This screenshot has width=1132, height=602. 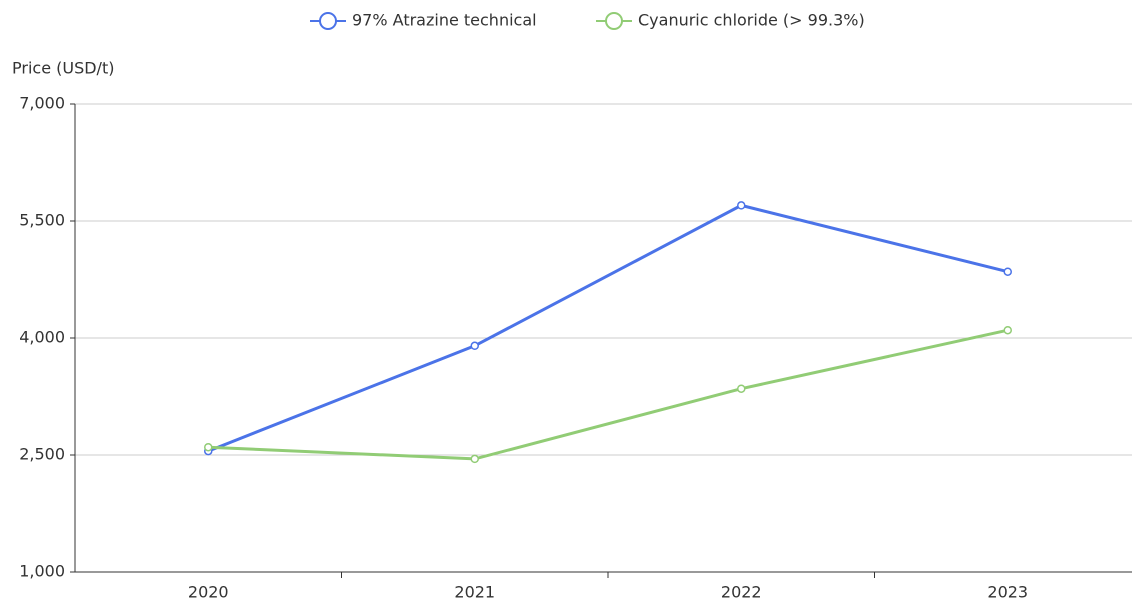 I want to click on y-tick-label: 1,000, so click(x=42, y=571).